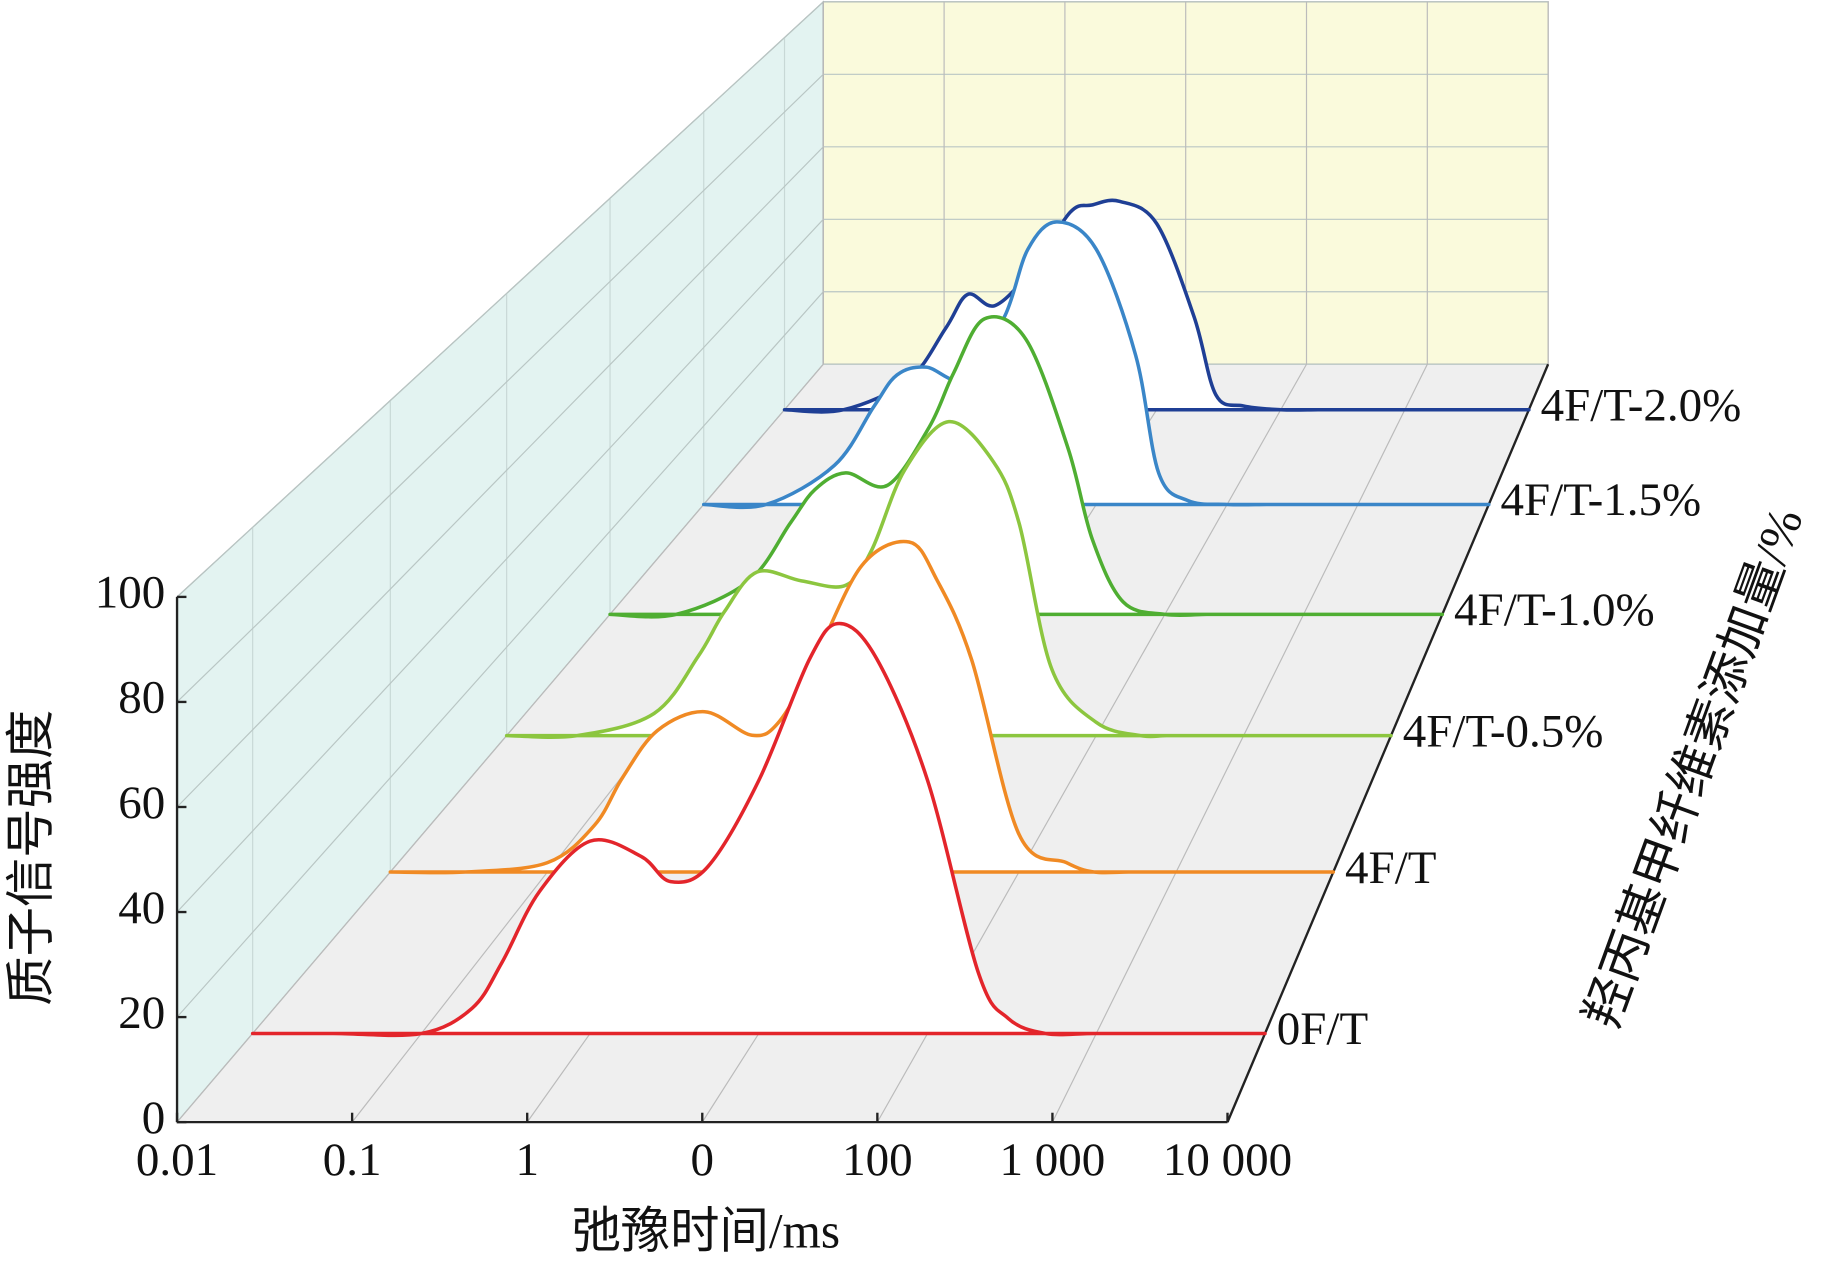 This screenshot has height=1269, width=1844. Describe the element at coordinates (1693, 768) in the screenshot. I see `z-axis-title: 羟丙基甲纤维素添加量/%` at that location.